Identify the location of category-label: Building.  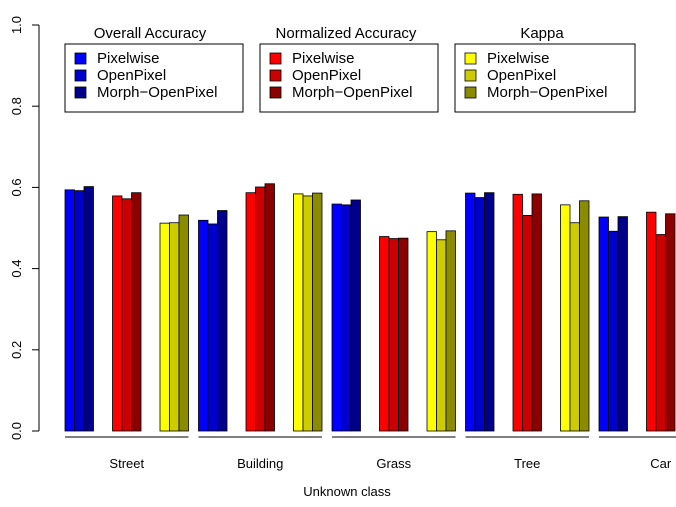
(260, 463).